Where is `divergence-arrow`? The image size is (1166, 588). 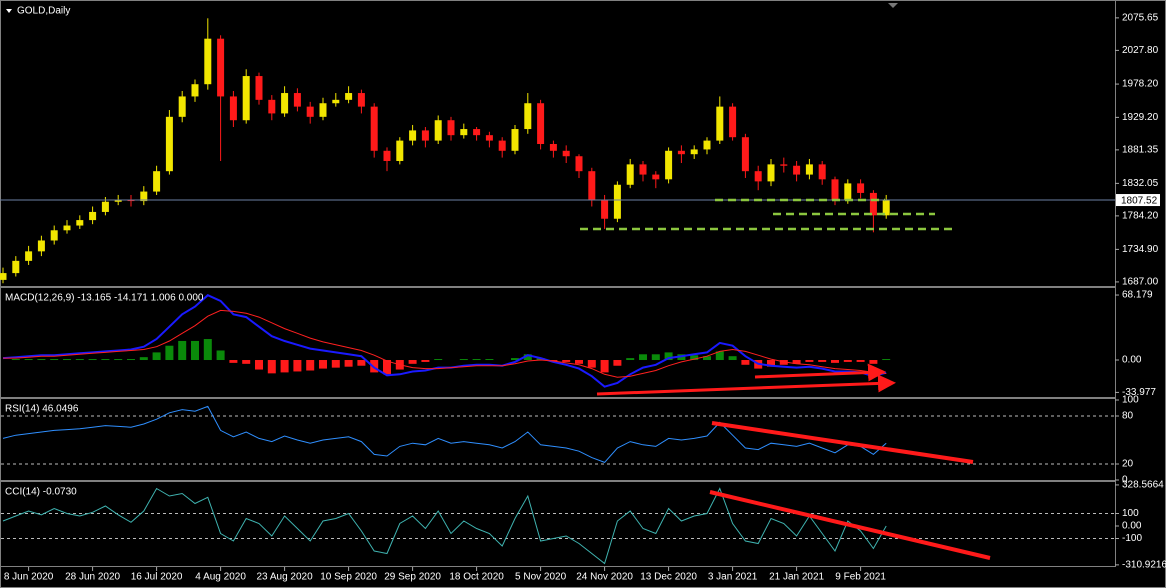
divergence-arrow is located at coordinates (820, 372).